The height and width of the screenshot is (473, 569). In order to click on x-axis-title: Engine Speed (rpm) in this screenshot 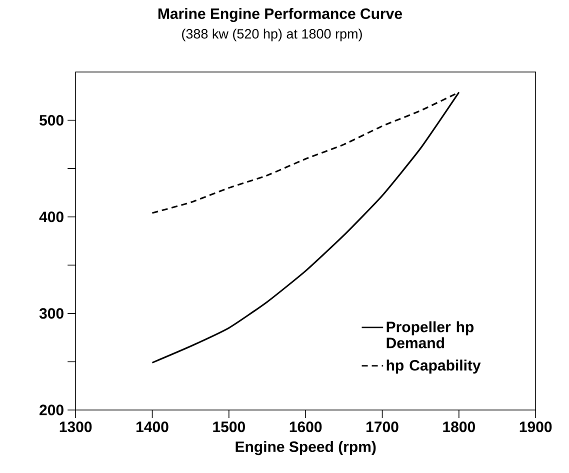, I will do `click(306, 448)`.